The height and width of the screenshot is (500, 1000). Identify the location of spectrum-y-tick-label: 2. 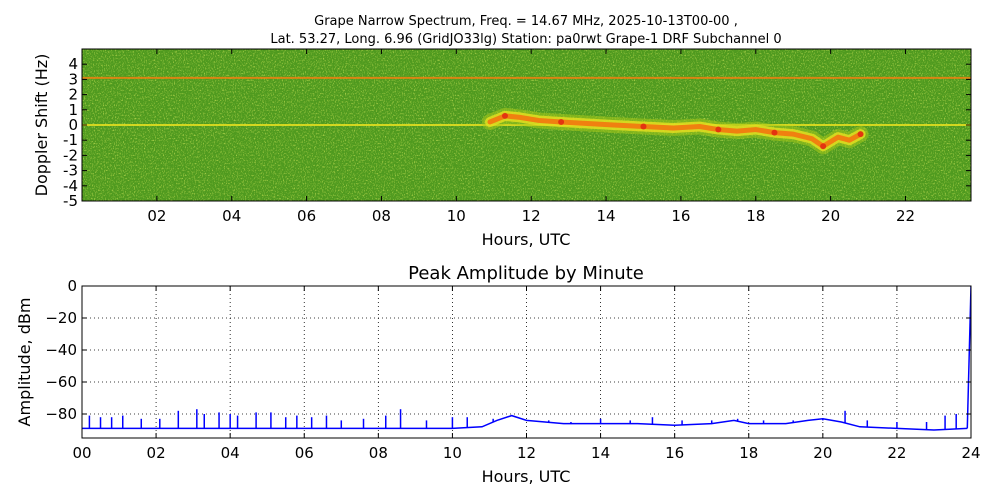
(73, 95).